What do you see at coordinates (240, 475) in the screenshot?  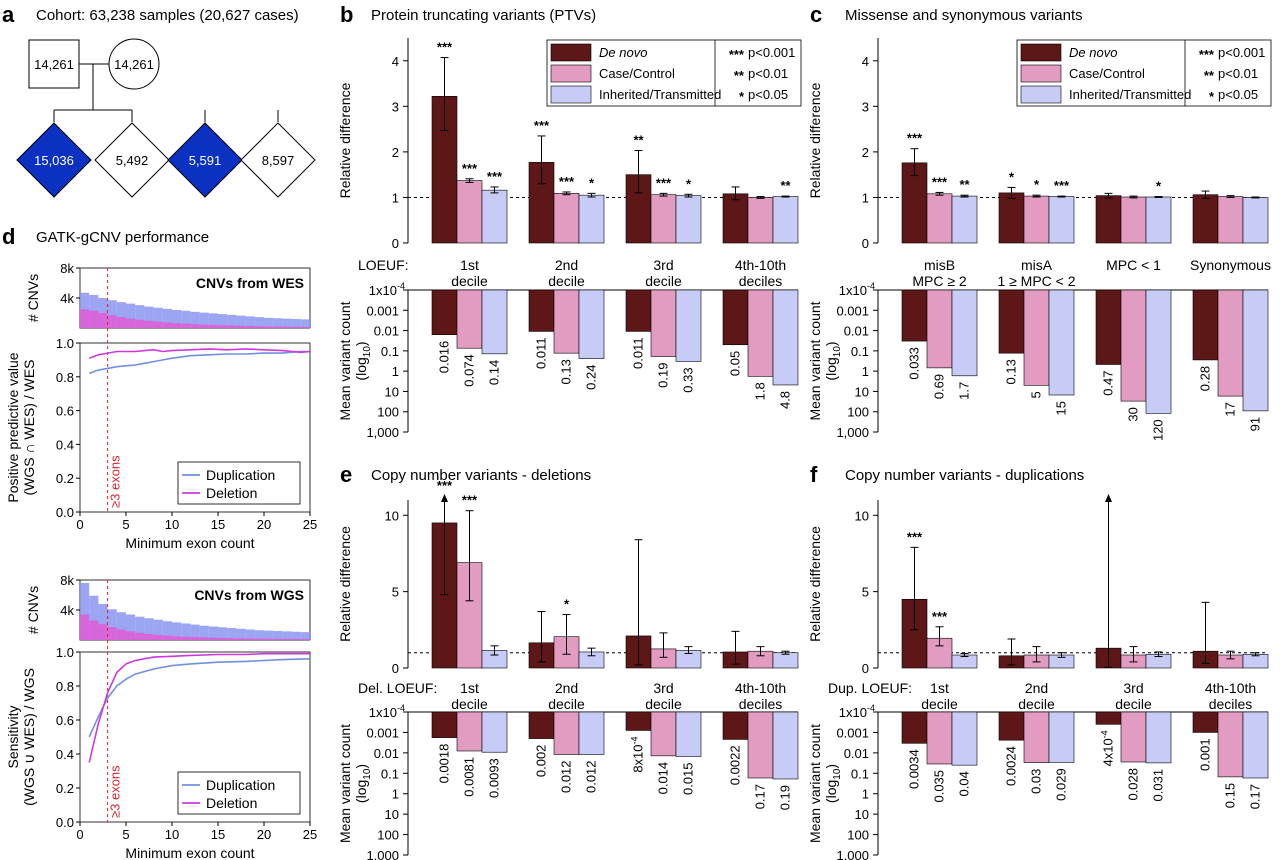 I see `line-legend-label: Duplication` at bounding box center [240, 475].